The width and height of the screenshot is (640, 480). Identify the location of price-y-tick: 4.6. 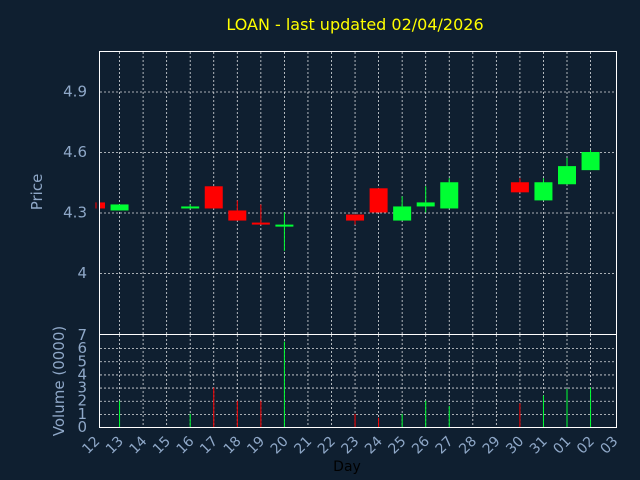
(75, 152).